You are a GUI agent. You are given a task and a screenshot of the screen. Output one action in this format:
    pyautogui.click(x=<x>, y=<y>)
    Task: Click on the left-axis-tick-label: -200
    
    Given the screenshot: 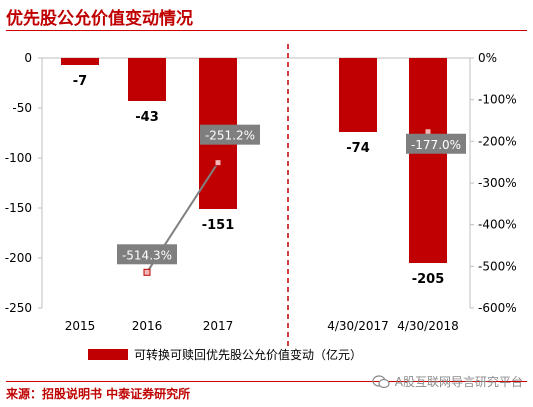 What is the action you would take?
    pyautogui.click(x=18, y=258)
    